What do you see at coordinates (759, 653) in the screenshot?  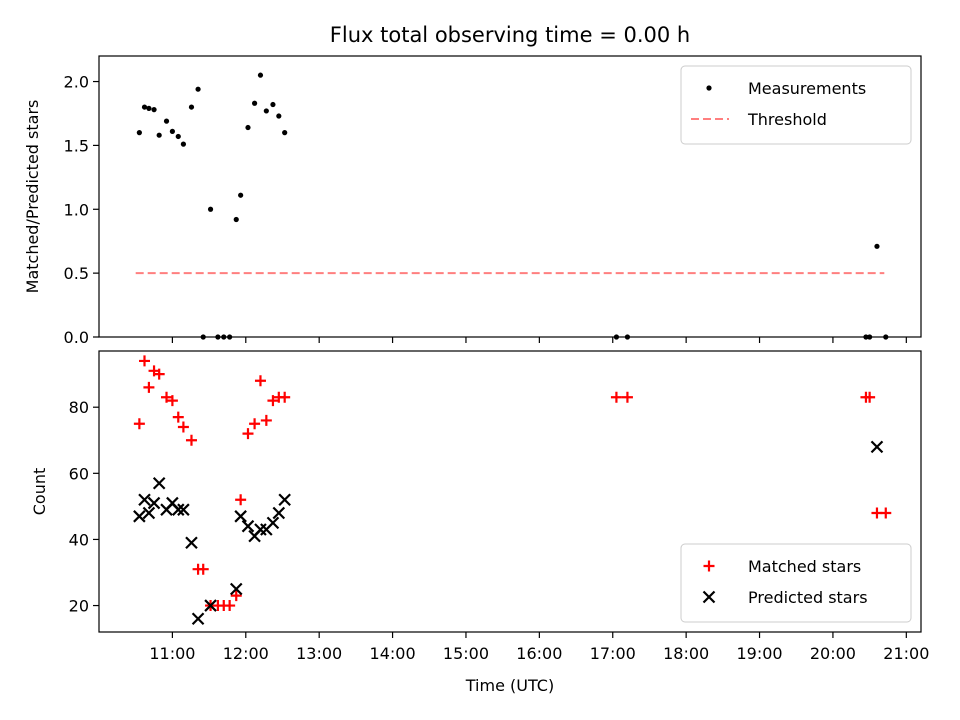 I see `x-tick-label: 19:00` at bounding box center [759, 653].